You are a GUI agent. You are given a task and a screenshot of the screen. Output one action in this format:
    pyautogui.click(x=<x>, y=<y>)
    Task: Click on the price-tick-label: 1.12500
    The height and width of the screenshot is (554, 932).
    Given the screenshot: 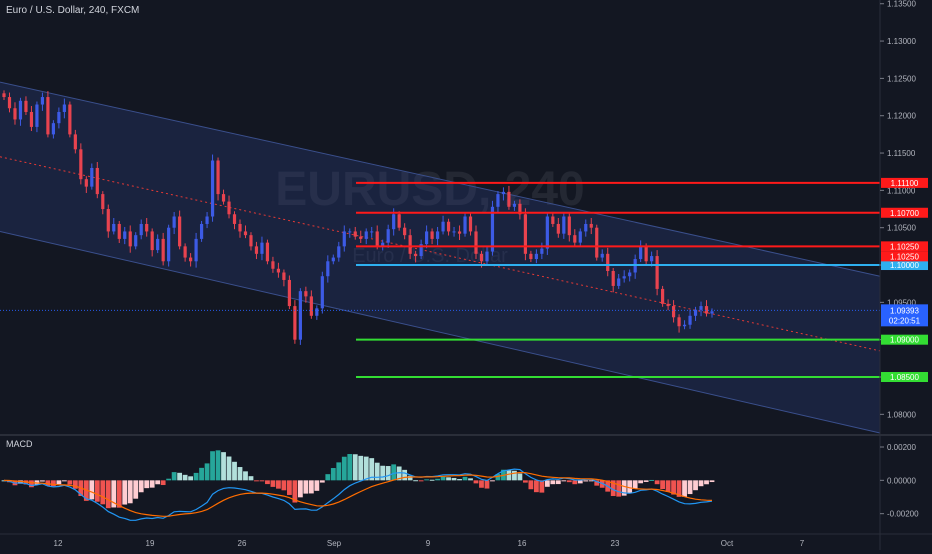 What is the action you would take?
    pyautogui.click(x=901, y=78)
    